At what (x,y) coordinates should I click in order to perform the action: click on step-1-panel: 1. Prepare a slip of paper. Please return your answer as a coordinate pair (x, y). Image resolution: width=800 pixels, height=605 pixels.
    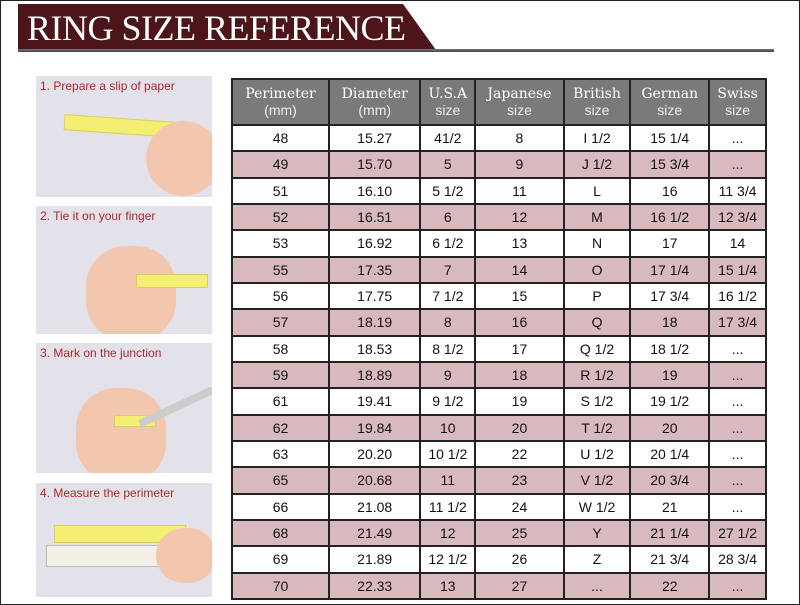
    Looking at the image, I should click on (124, 136).